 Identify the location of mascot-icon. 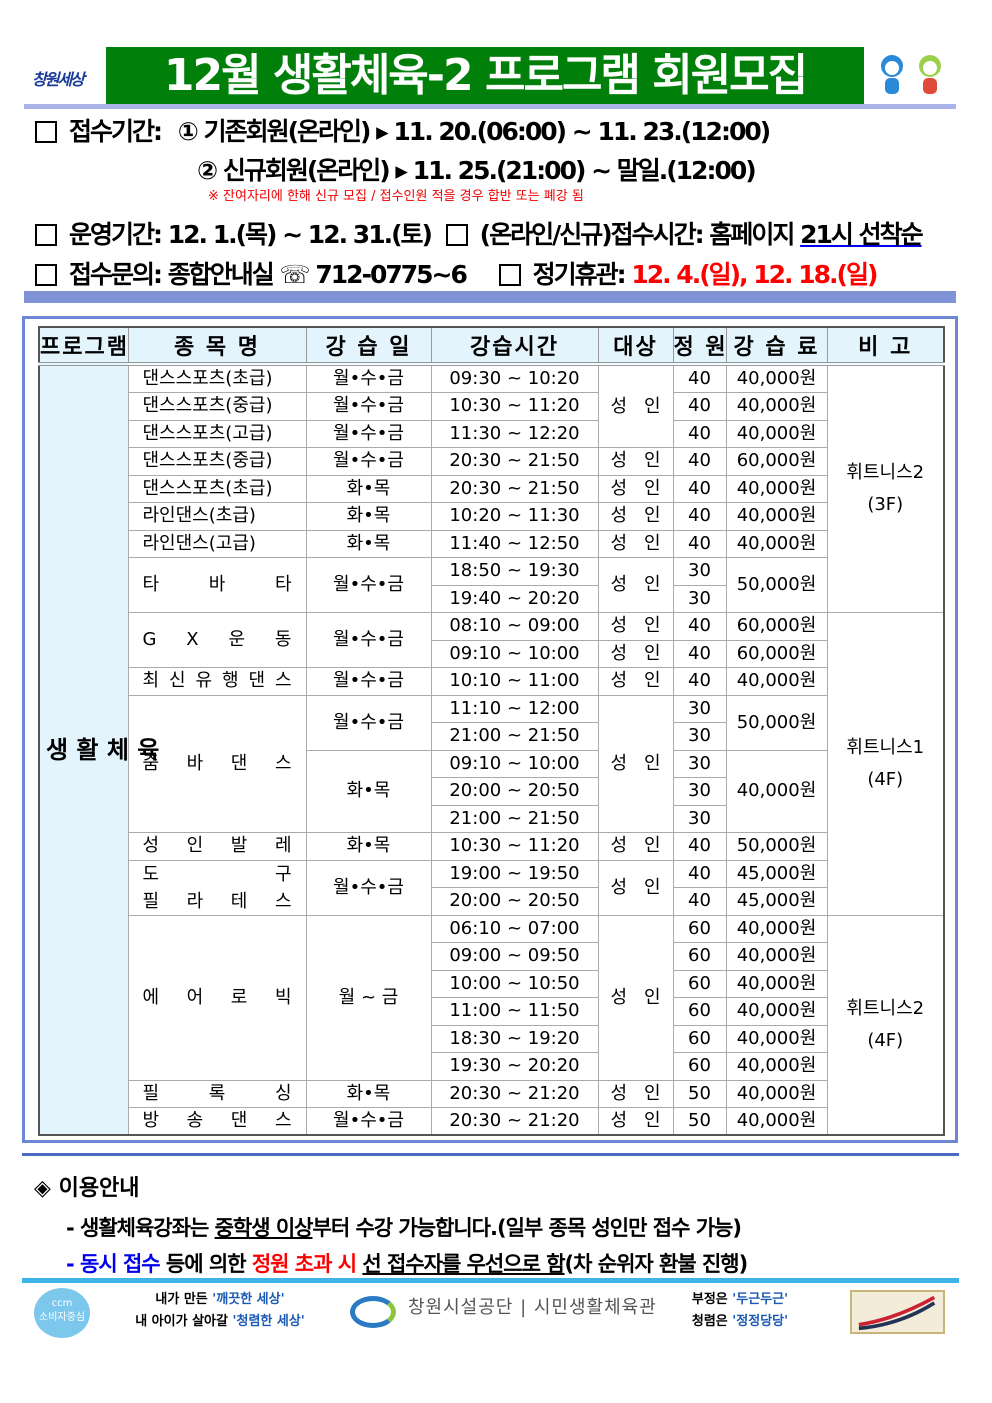
(911, 74).